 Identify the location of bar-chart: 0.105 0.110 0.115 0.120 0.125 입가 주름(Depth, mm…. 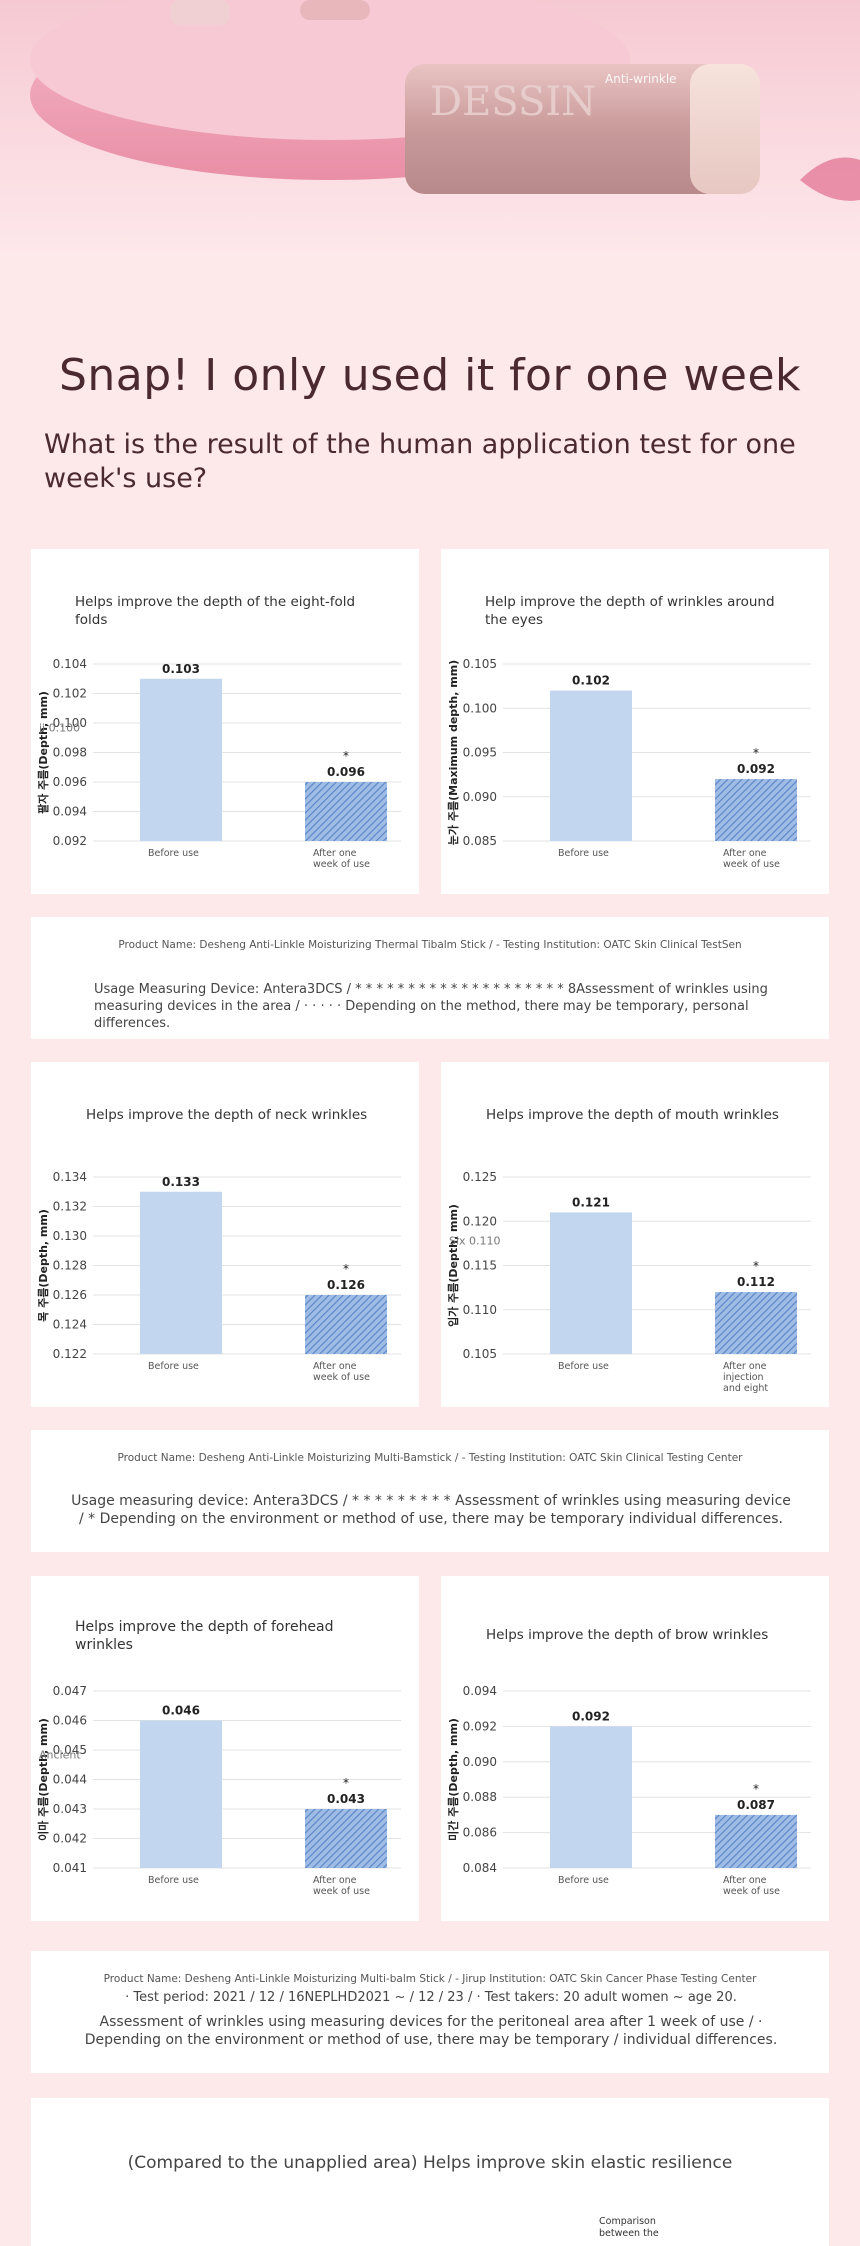
(628, 1282).